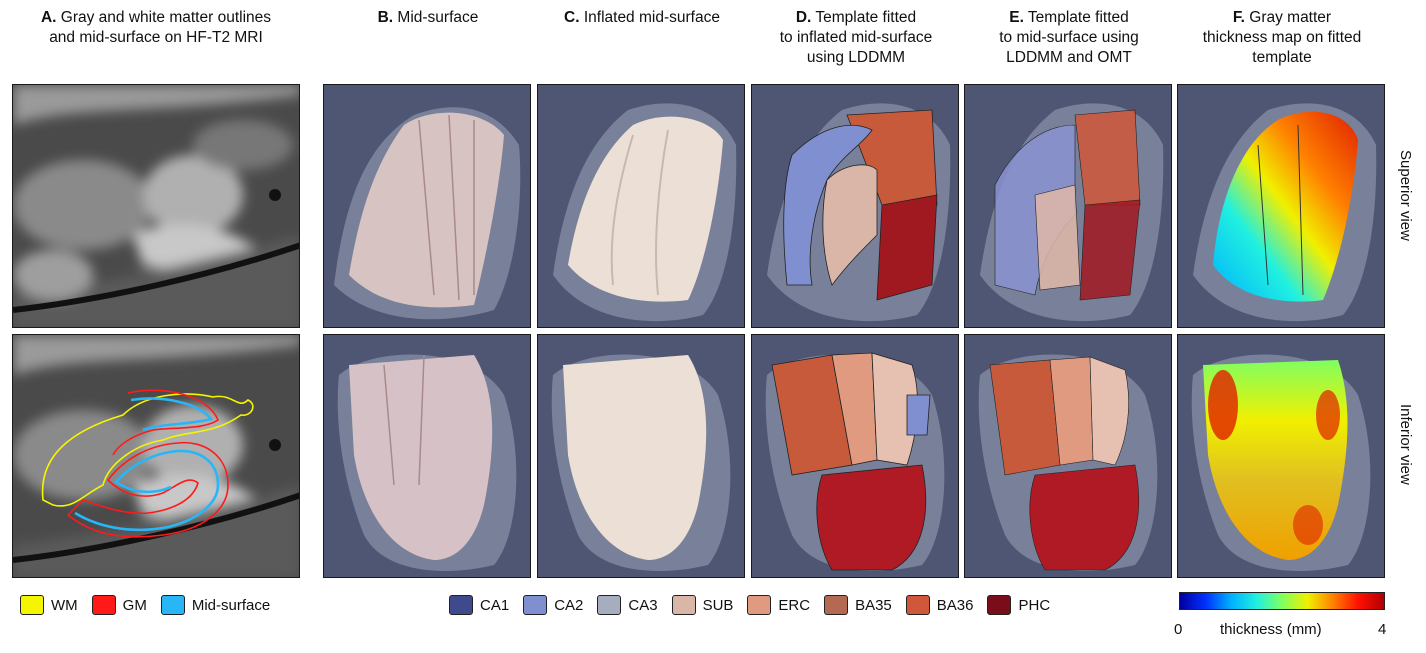 The height and width of the screenshot is (653, 1426). Describe the element at coordinates (642, 17) in the screenshot. I see `column-title-c: C. Inflated mid-surface` at that location.